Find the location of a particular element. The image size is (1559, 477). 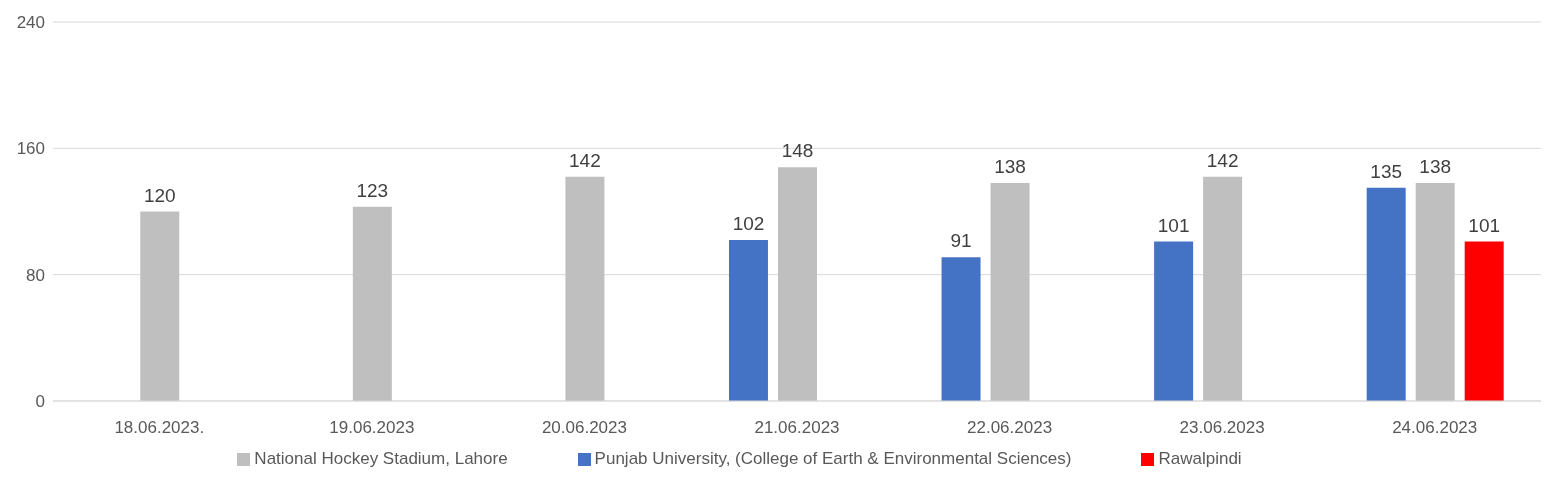

x-tick-label: 24.06.2023 is located at coordinates (1435, 428).